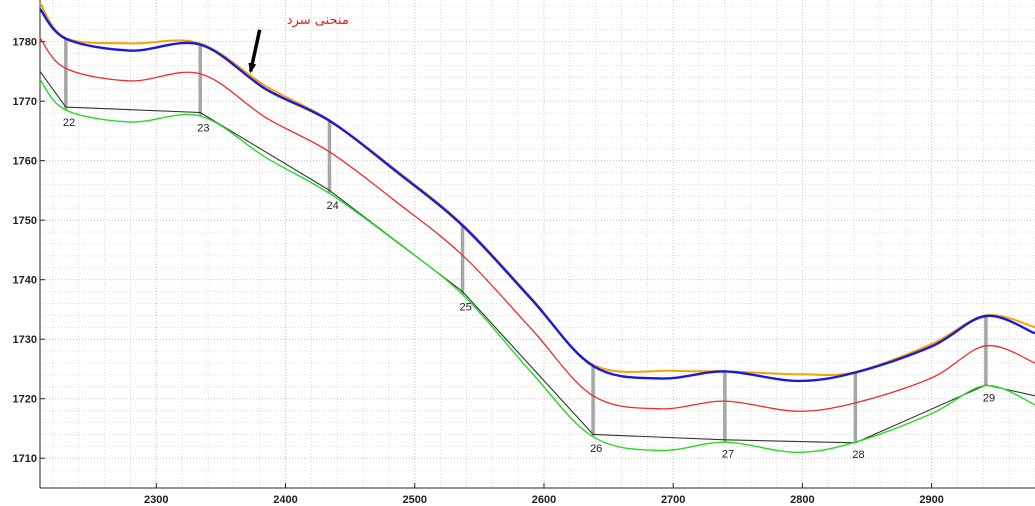  What do you see at coordinates (466, 308) in the screenshot?
I see `node-label: 25` at bounding box center [466, 308].